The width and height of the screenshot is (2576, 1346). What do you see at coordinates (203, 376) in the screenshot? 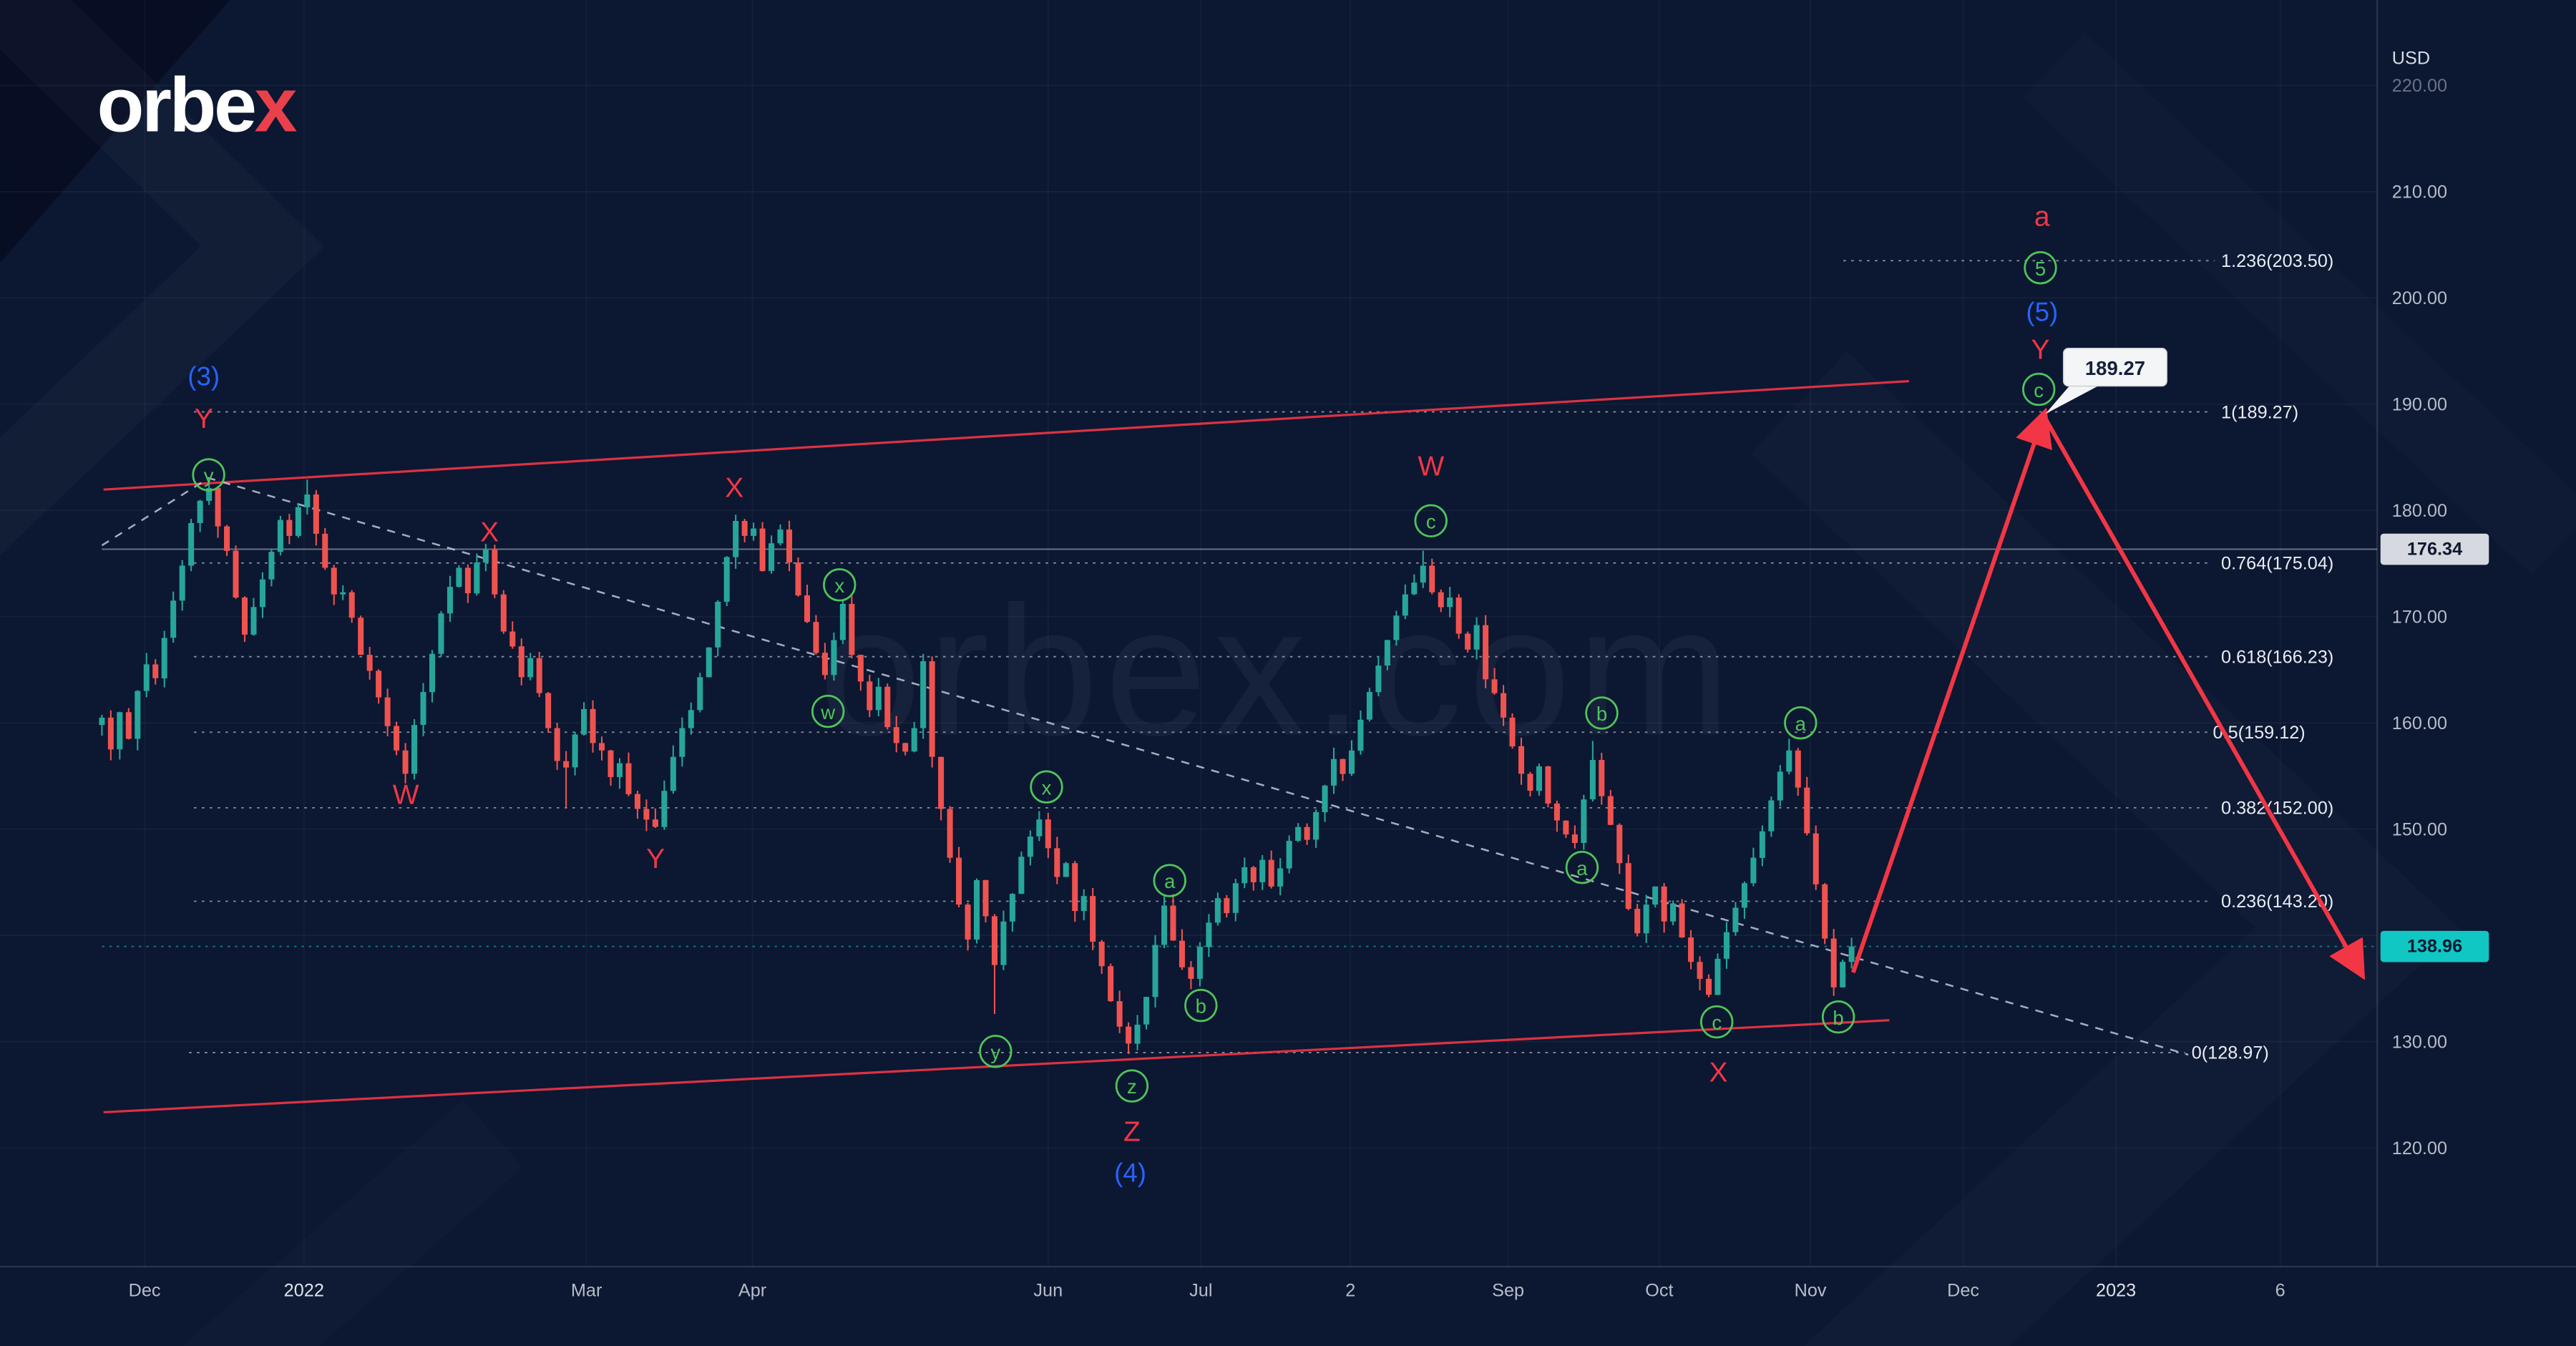
I see `wave-label-blue: (3)` at bounding box center [203, 376].